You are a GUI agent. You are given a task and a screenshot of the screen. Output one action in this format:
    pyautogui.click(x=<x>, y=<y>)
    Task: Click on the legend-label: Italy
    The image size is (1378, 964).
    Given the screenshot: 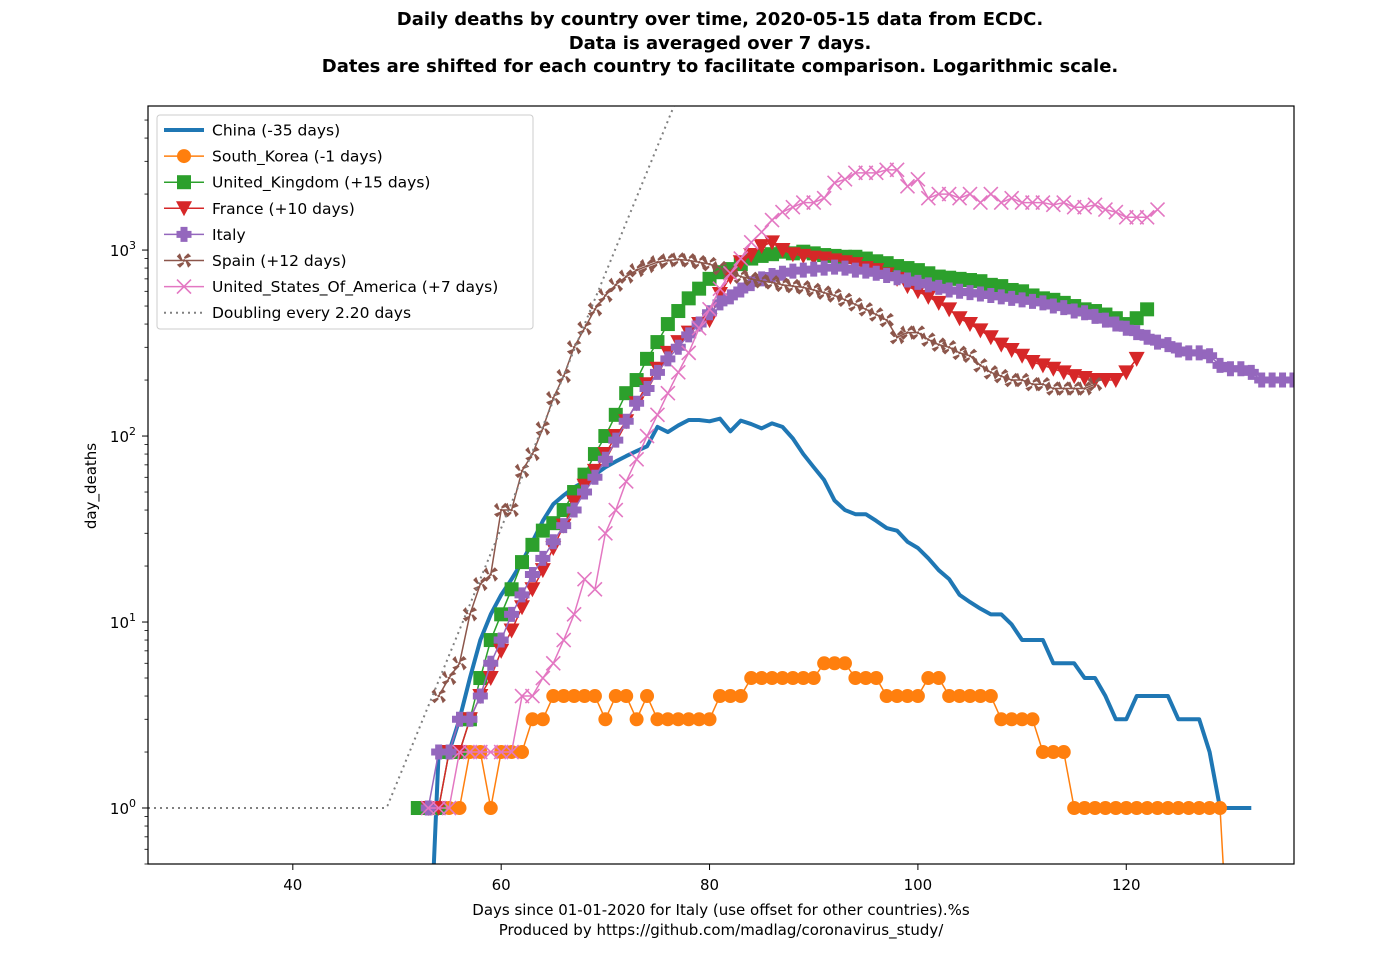 What is the action you would take?
    pyautogui.click(x=229, y=235)
    